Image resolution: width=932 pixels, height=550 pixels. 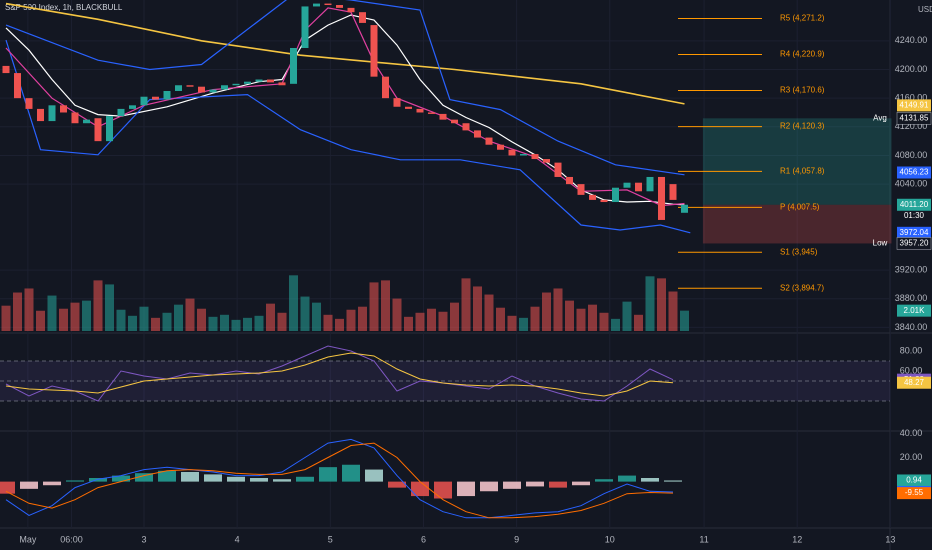 I want to click on y-tick-label: 4240.00, so click(x=911, y=40).